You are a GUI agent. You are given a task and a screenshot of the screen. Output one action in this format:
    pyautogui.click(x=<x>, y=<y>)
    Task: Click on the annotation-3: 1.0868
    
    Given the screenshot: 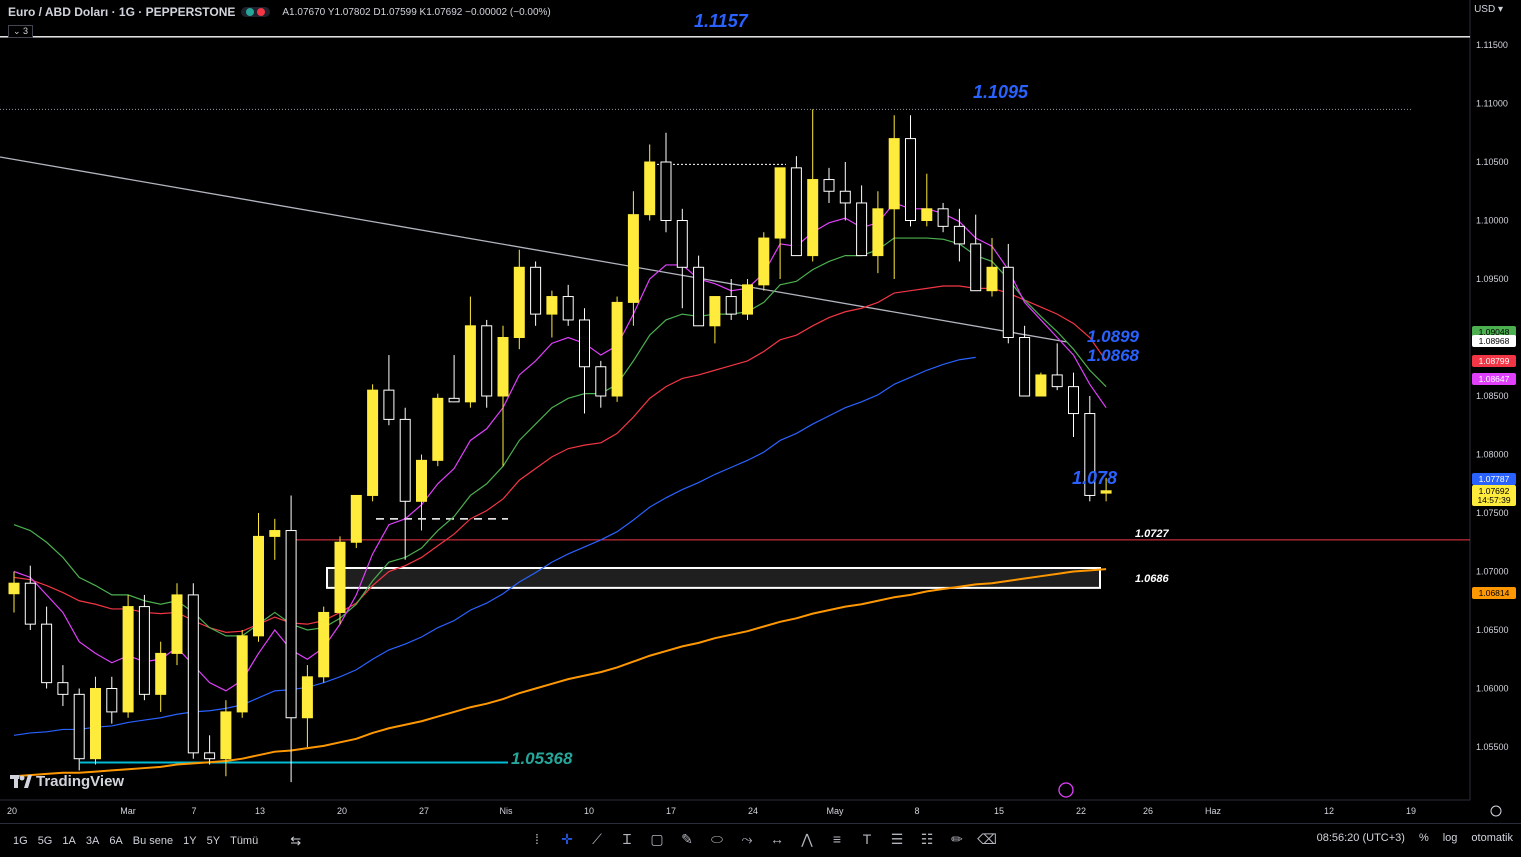 What is the action you would take?
    pyautogui.click(x=1113, y=355)
    